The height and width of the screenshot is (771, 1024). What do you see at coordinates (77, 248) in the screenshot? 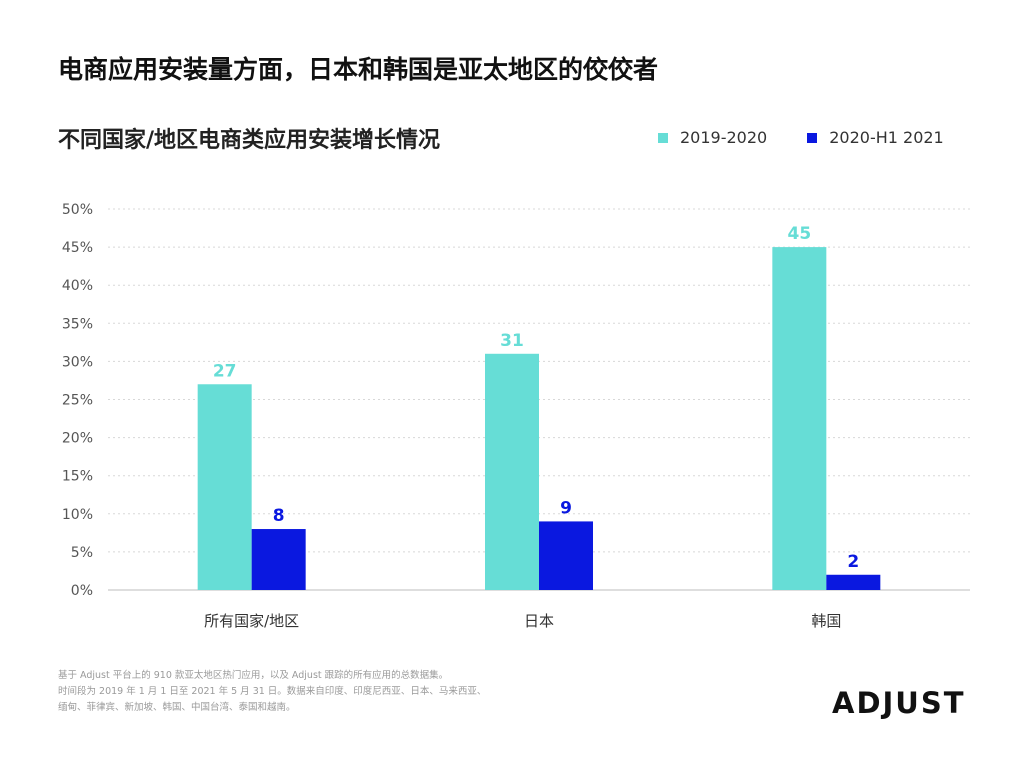
I see `y-tick-label: 45%` at bounding box center [77, 248].